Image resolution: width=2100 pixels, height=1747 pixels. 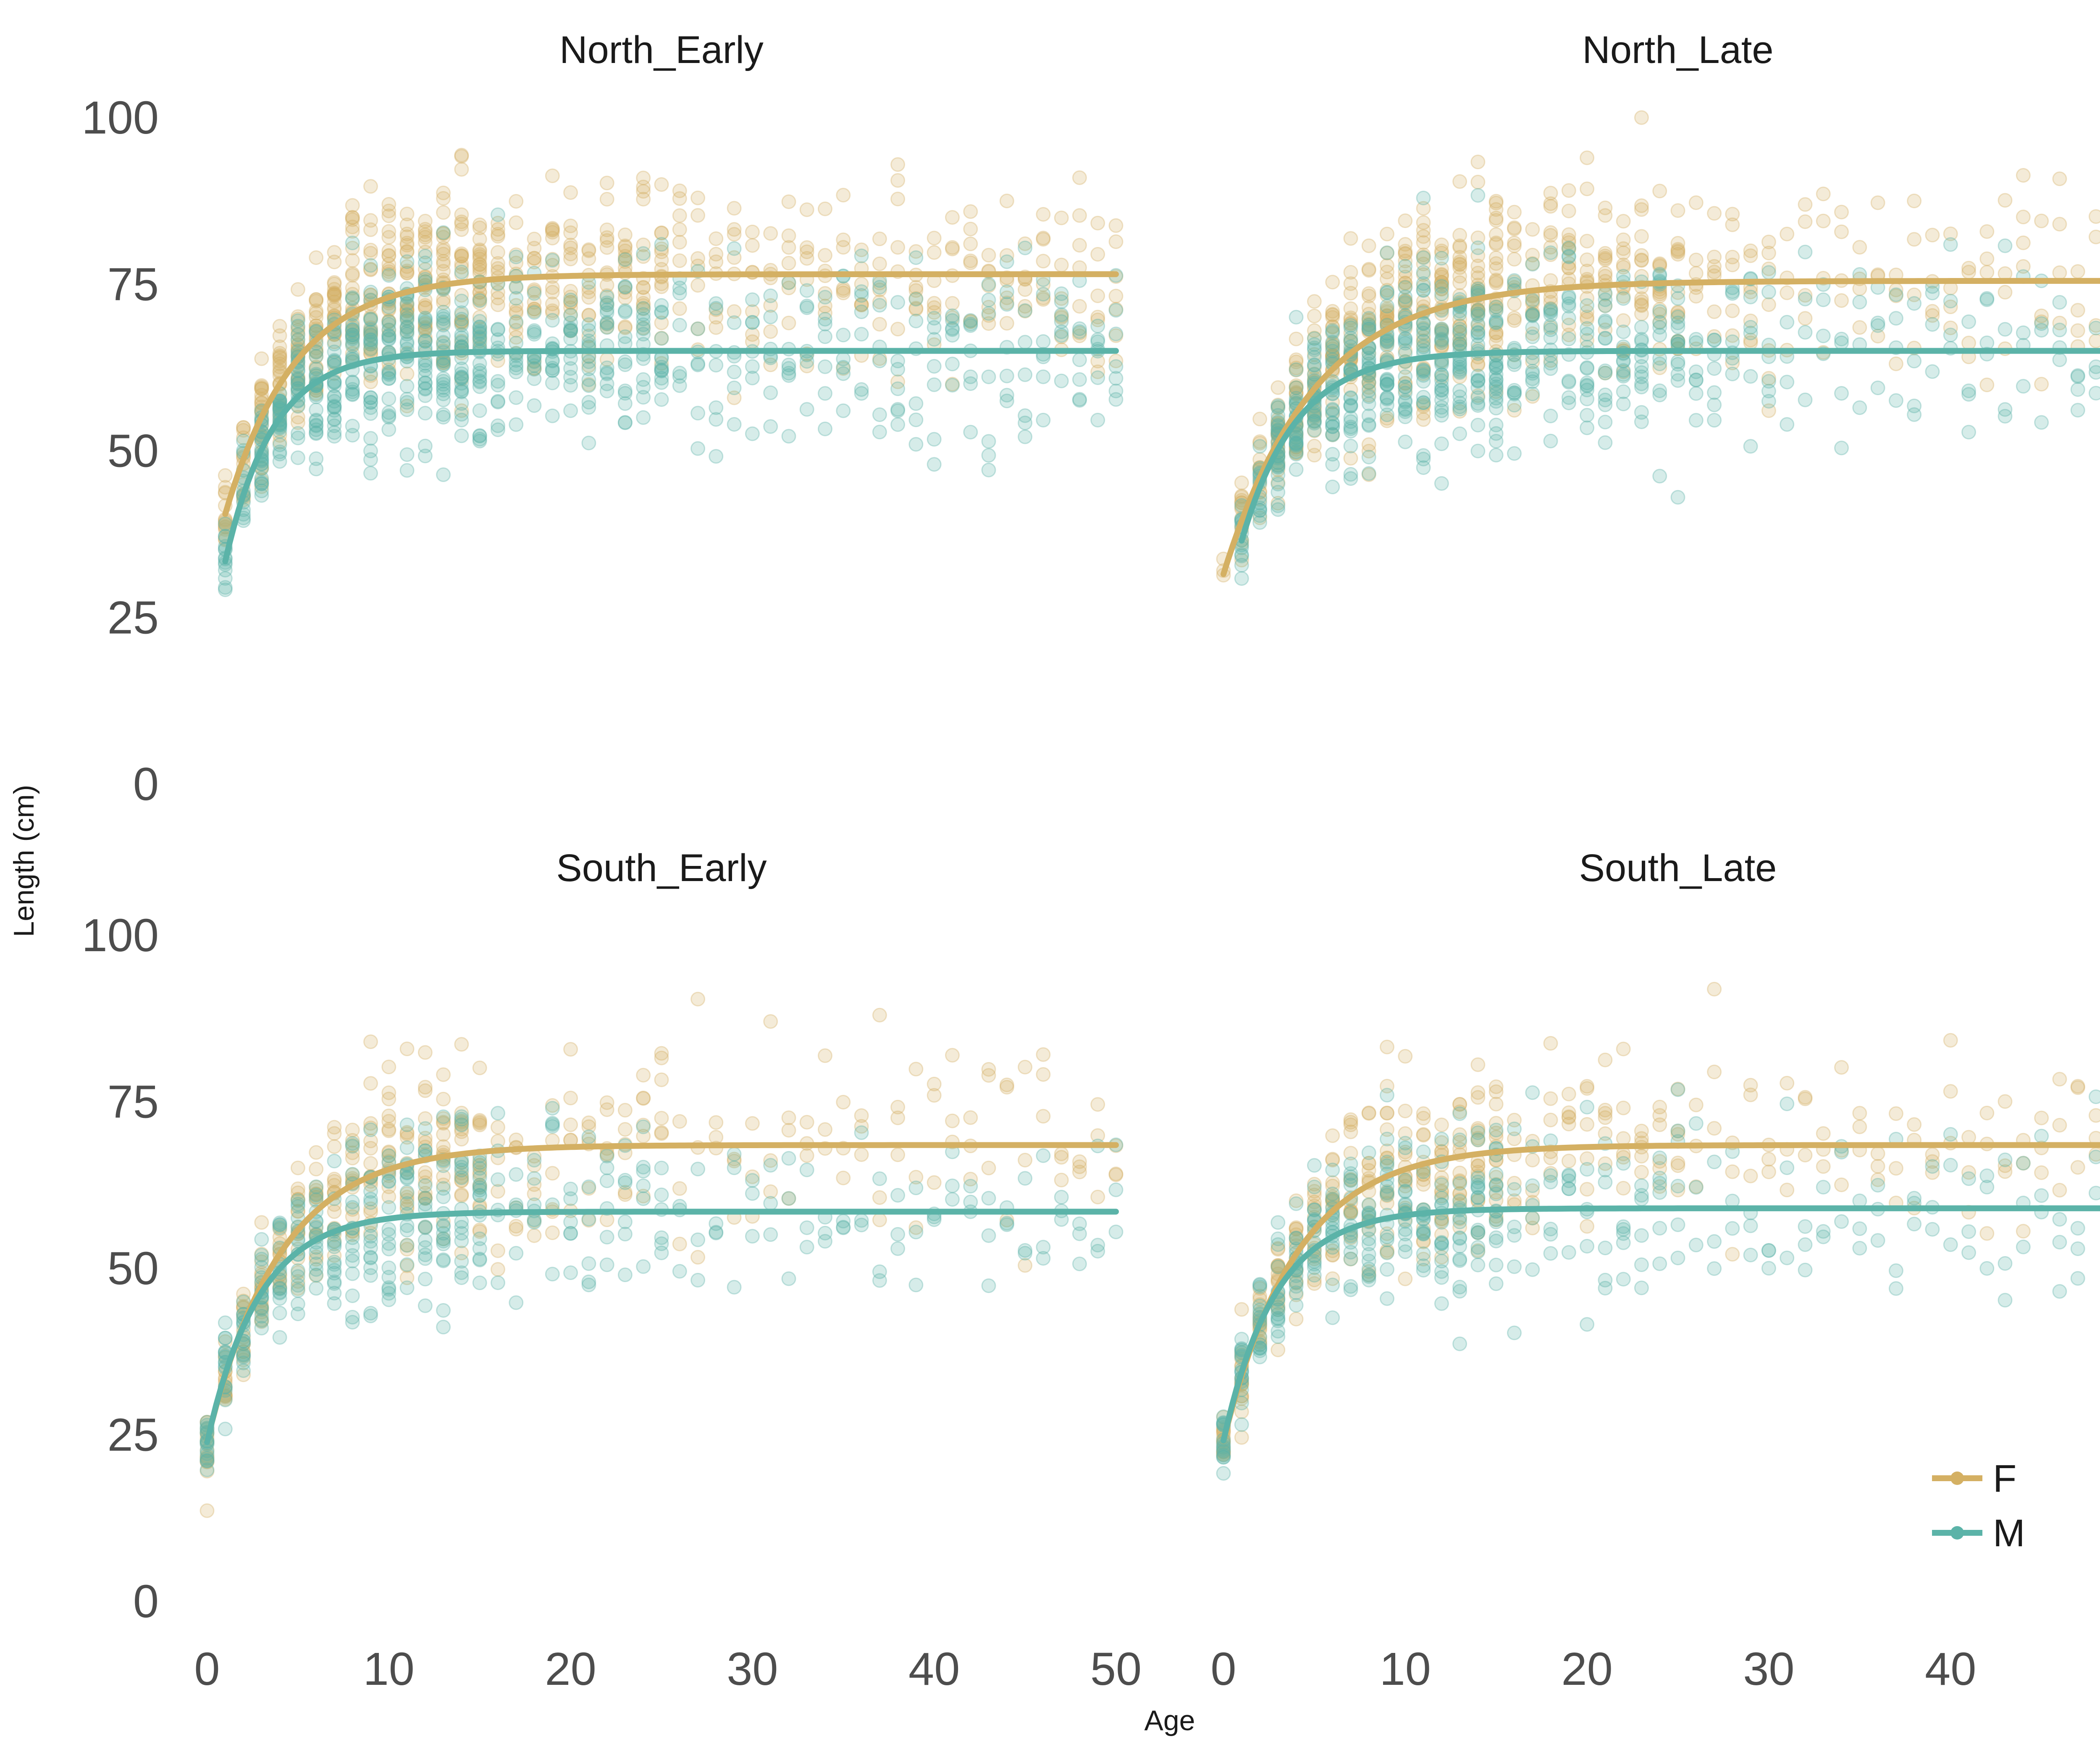 What do you see at coordinates (1677, 50) in the screenshot?
I see `panel-title-north-late: North_Late` at bounding box center [1677, 50].